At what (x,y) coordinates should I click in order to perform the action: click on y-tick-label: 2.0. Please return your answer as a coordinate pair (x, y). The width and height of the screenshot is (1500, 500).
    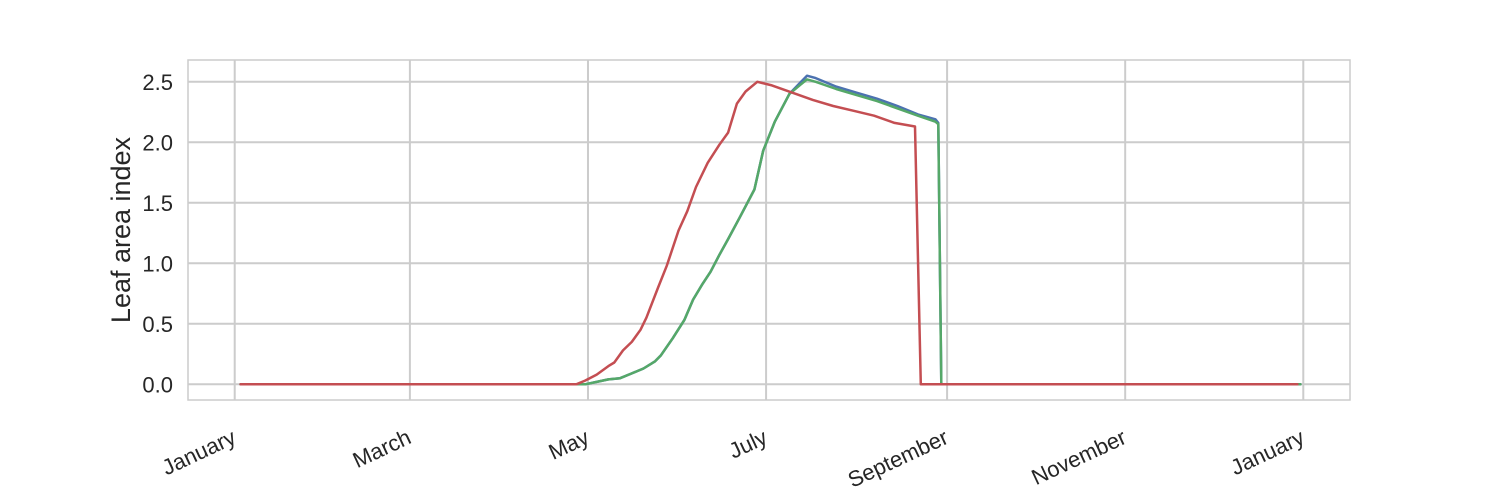
    Looking at the image, I should click on (157, 142).